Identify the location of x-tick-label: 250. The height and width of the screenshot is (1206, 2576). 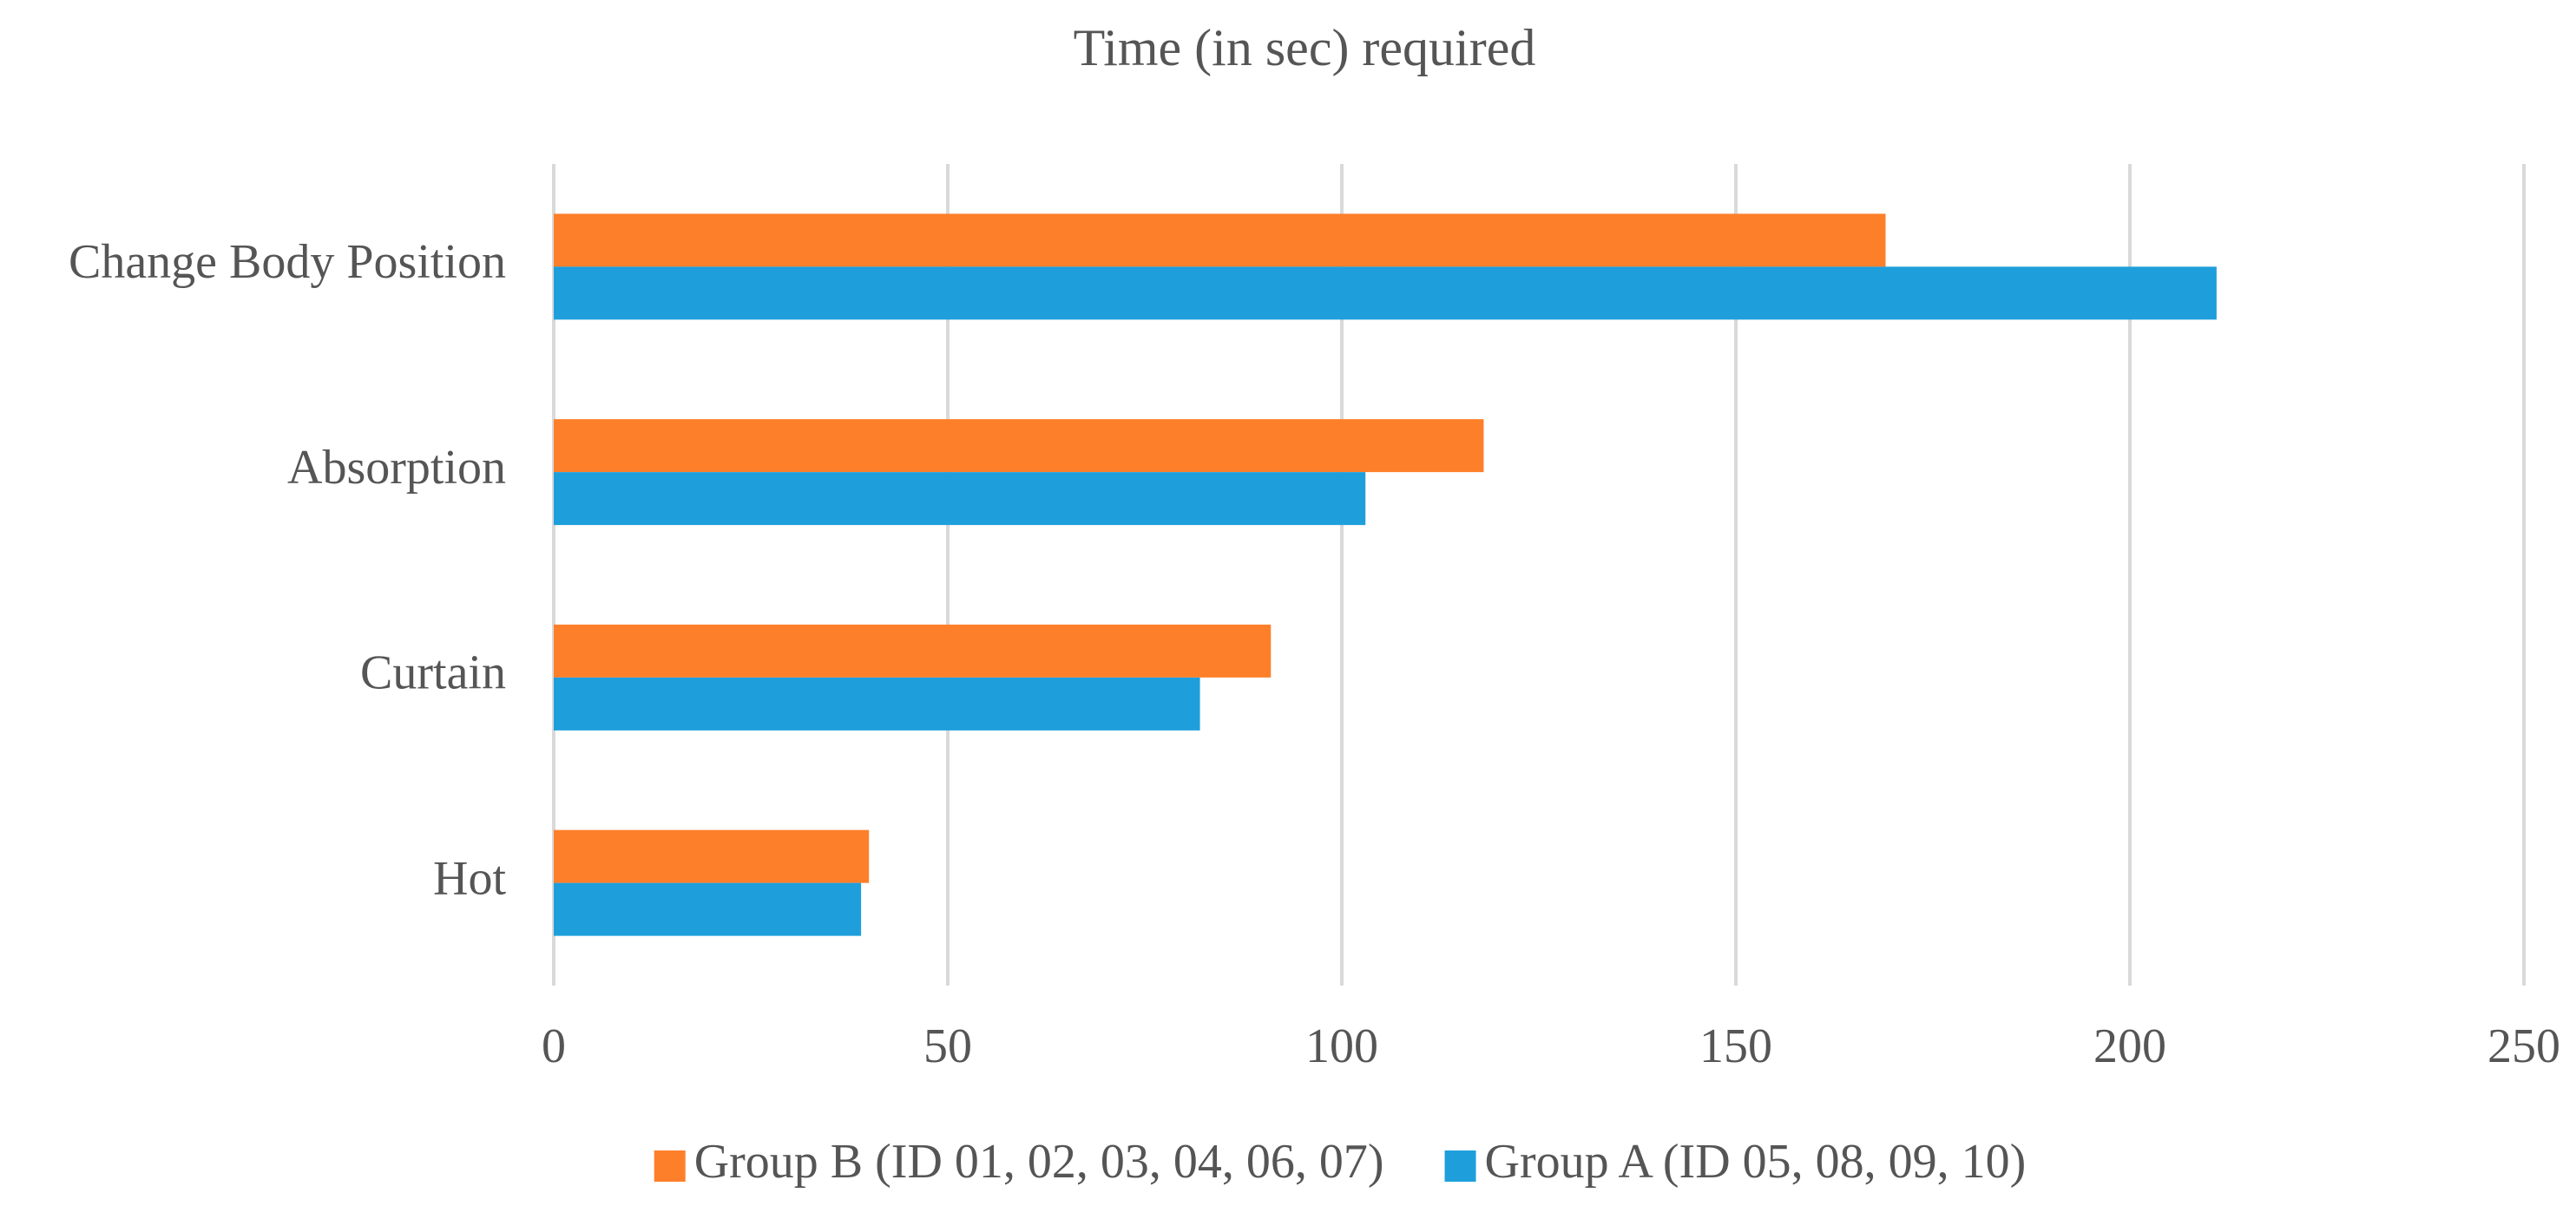
(2523, 1046).